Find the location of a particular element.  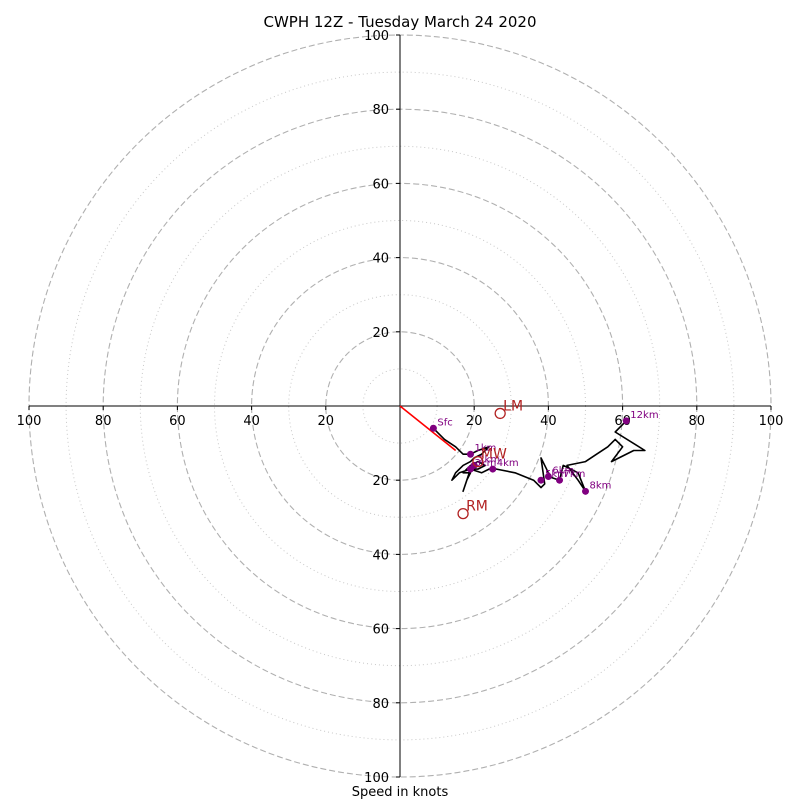

height-label: 1km is located at coordinates (485, 448).